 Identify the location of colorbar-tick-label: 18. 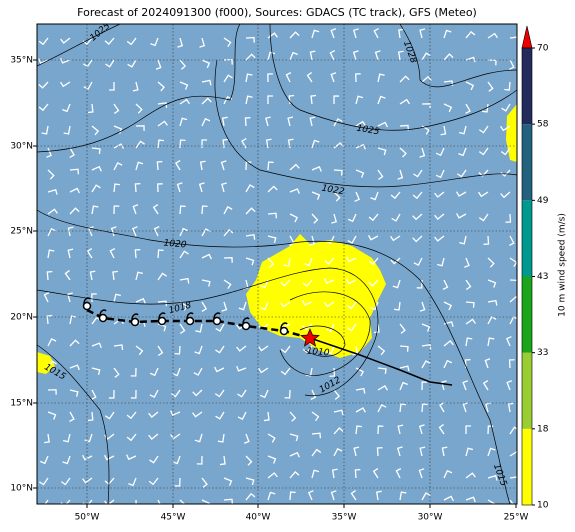
(543, 429).